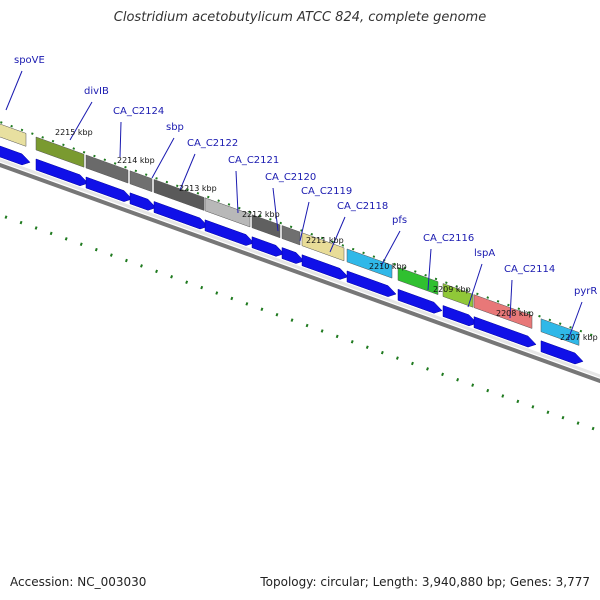 The image size is (600, 600). Describe the element at coordinates (29, 60) in the screenshot. I see `gene-label-spoVE: spoVE` at that location.